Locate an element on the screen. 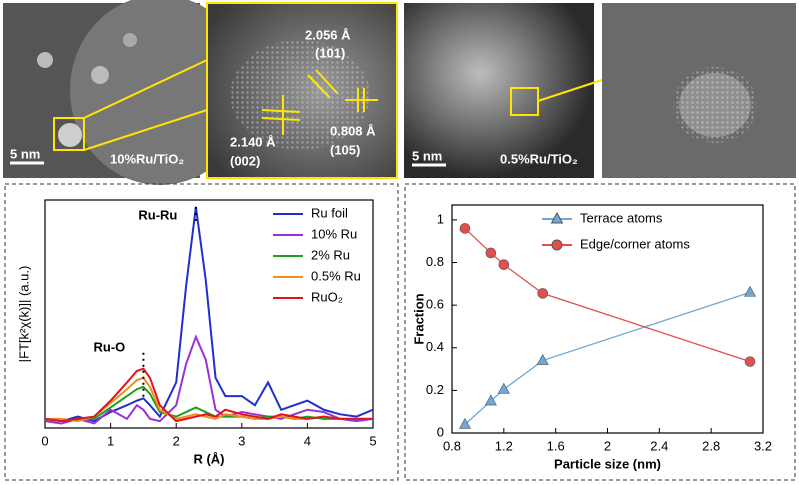  x-tick-label: 4 is located at coordinates (307, 440).